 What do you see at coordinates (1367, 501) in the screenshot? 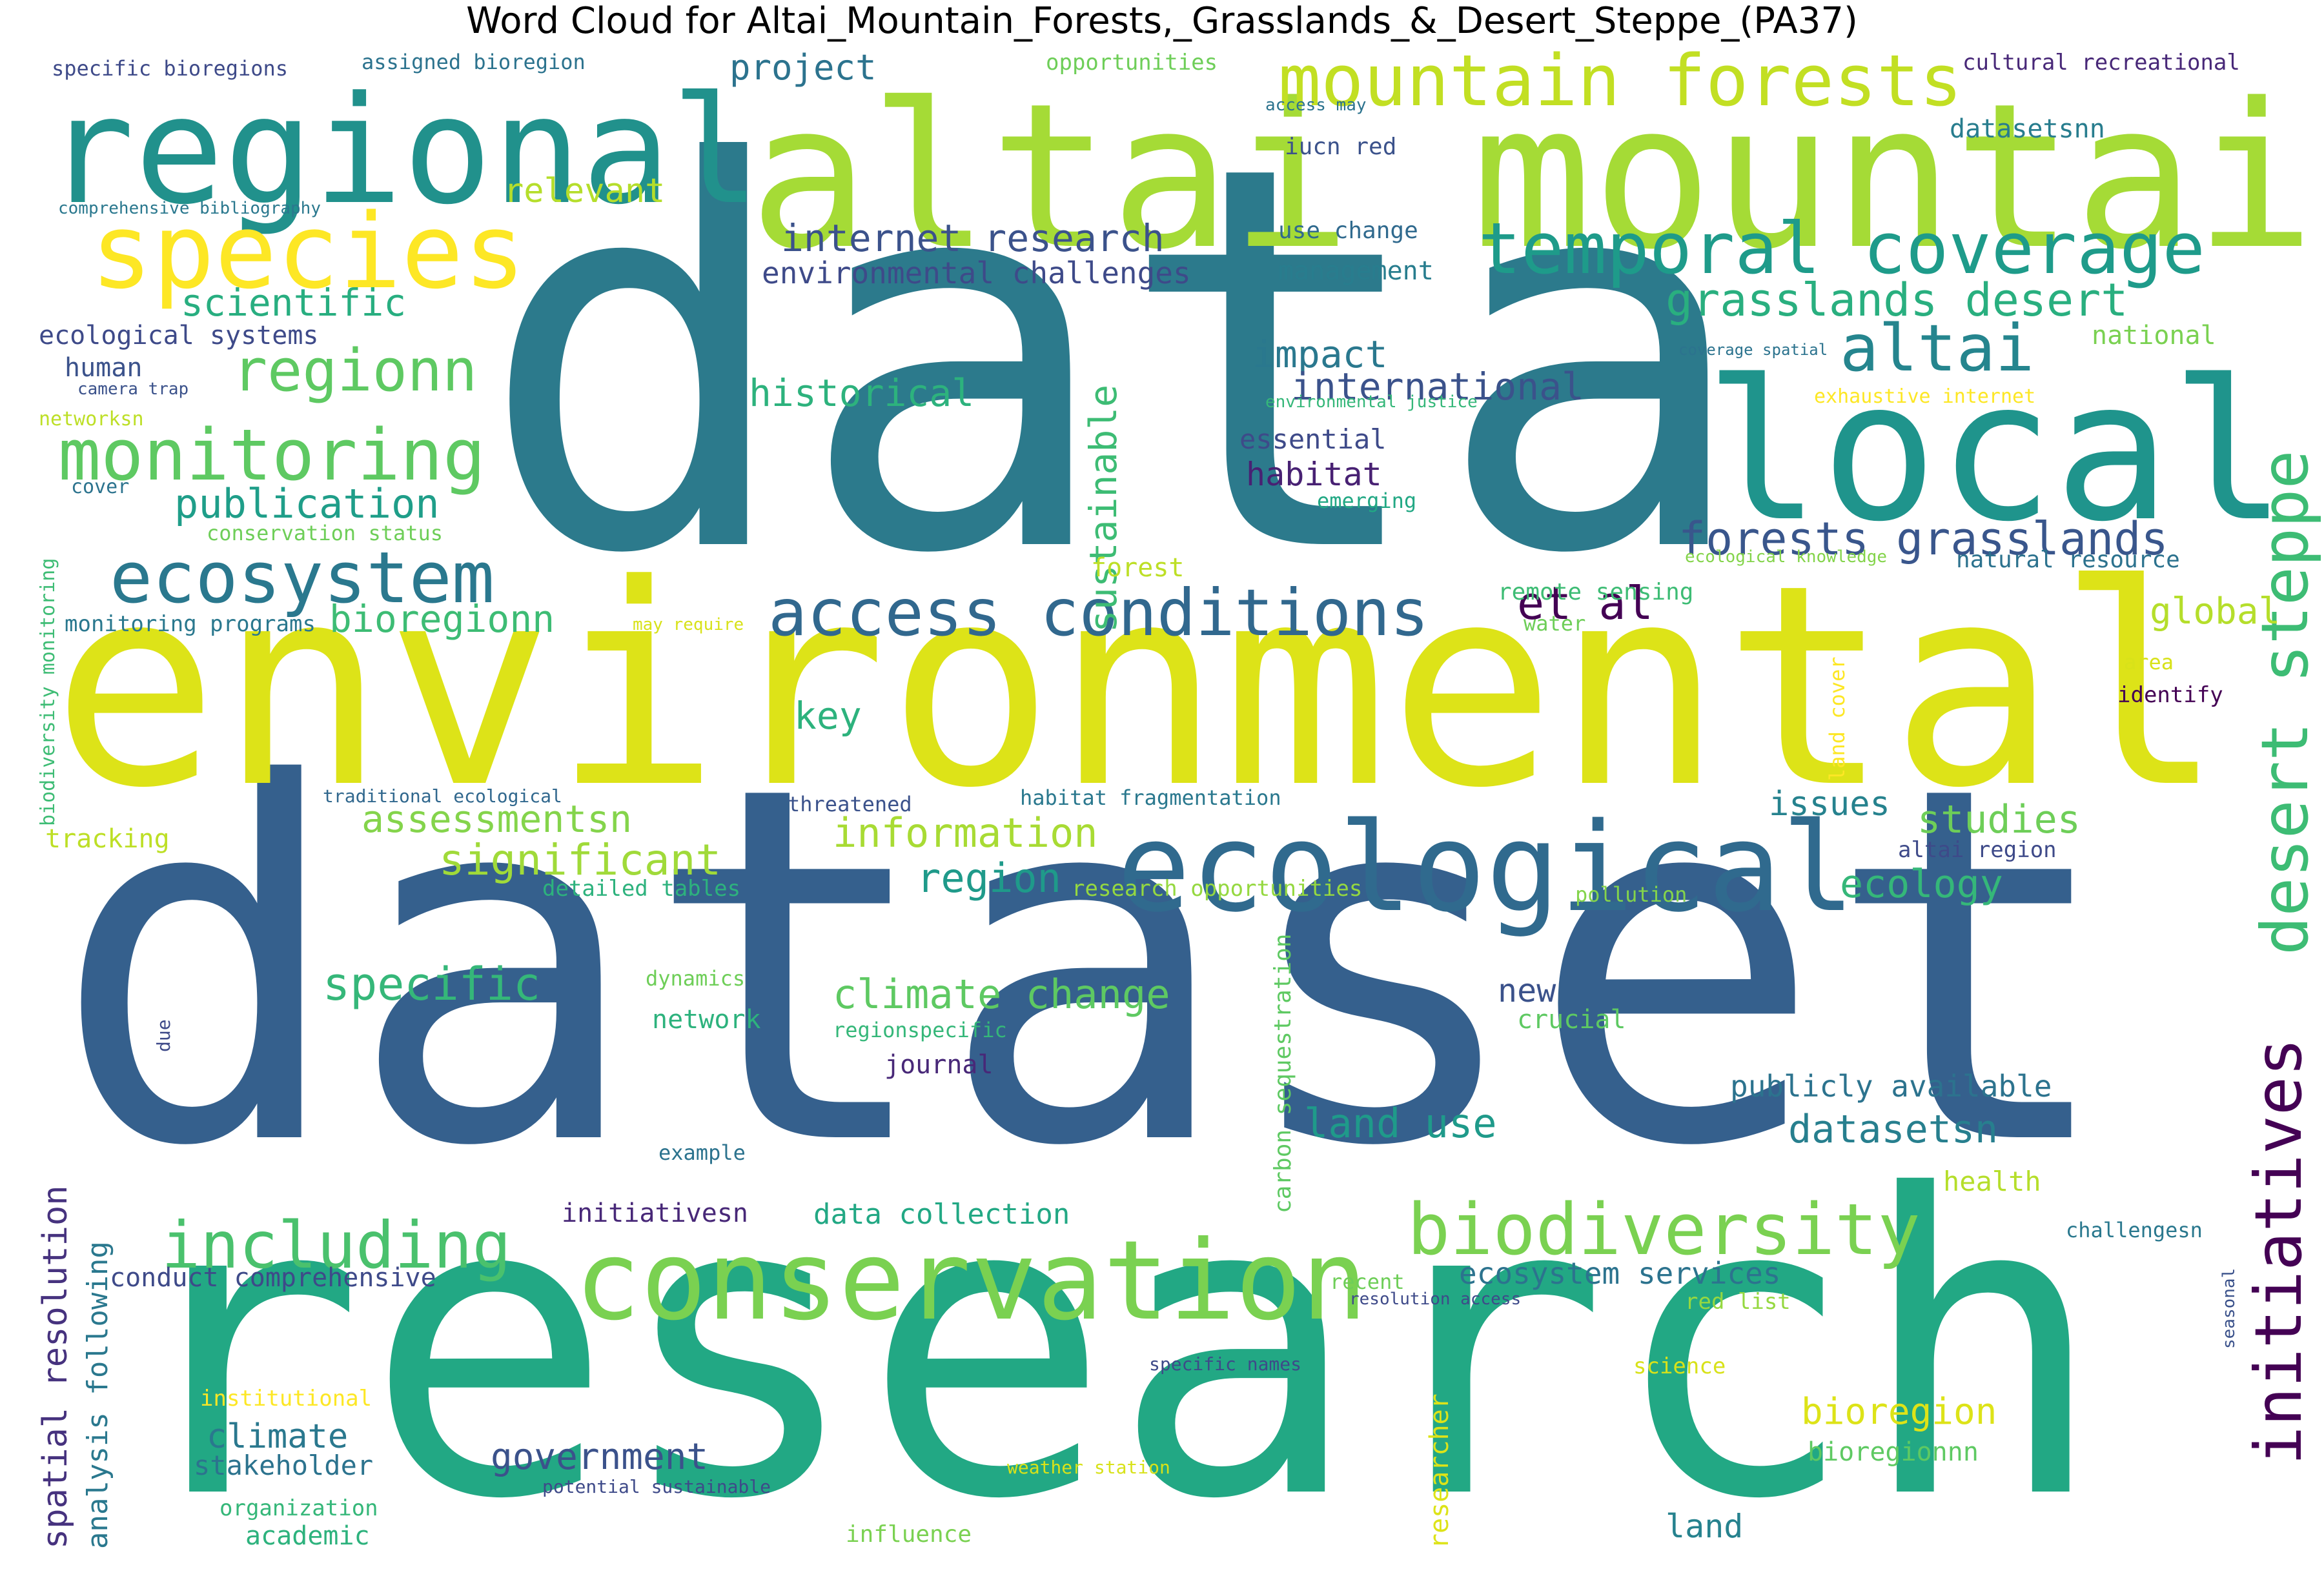
I see `cloud-word: emerging` at bounding box center [1367, 501].